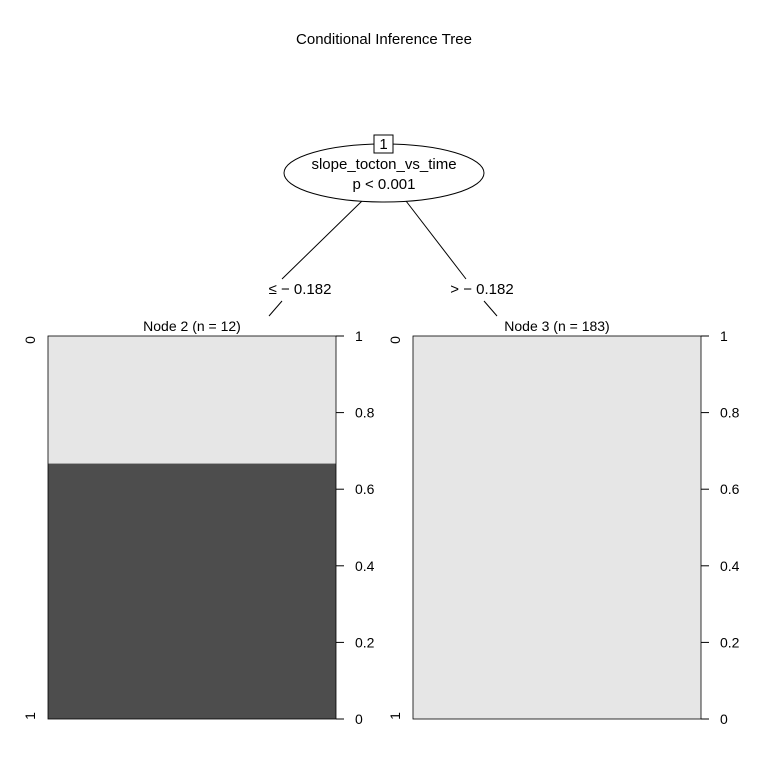 The width and height of the screenshot is (768, 768). What do you see at coordinates (322, 240) in the screenshot?
I see `edge-left-upper` at bounding box center [322, 240].